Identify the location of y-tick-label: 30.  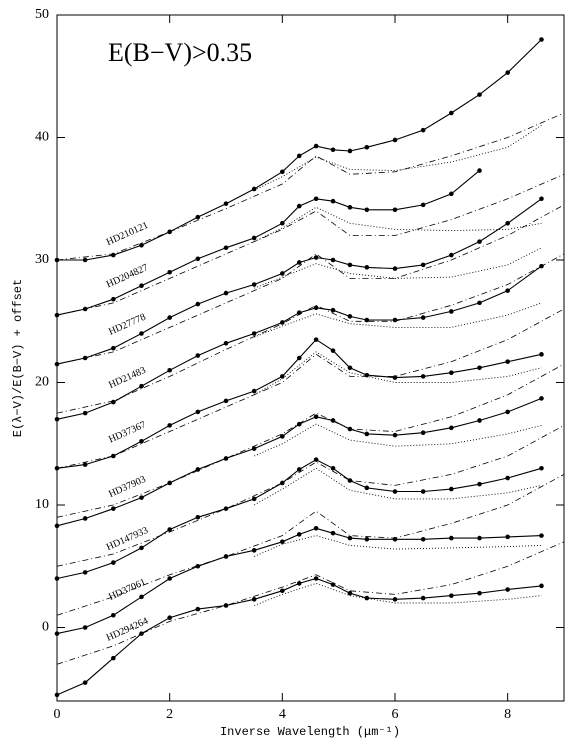
(42, 259).